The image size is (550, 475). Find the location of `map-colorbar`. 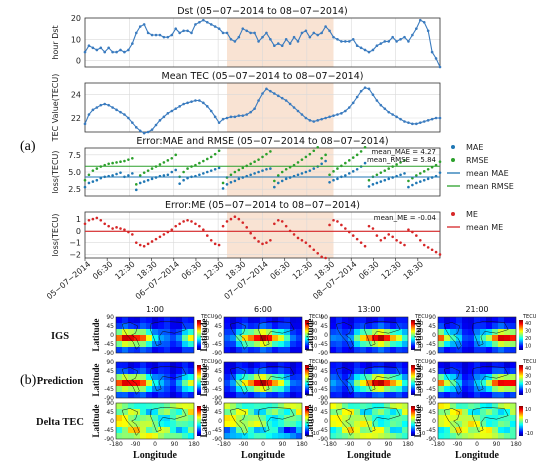

map-colorbar is located at coordinates (521, 380).